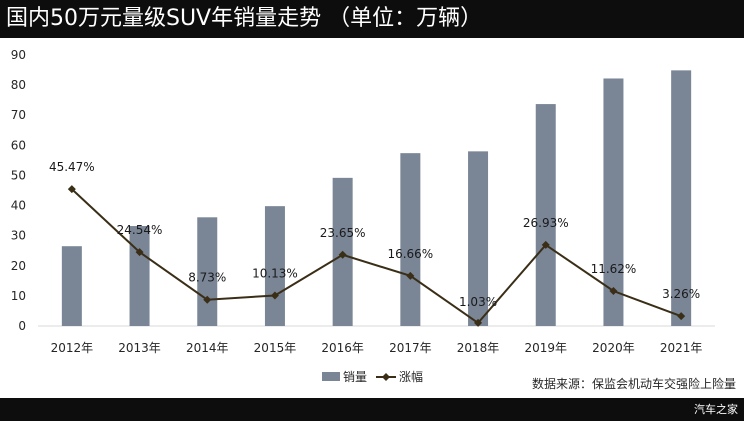 Image resolution: width=744 pixels, height=421 pixels. I want to click on x-tick-label: 2019年, so click(545, 348).